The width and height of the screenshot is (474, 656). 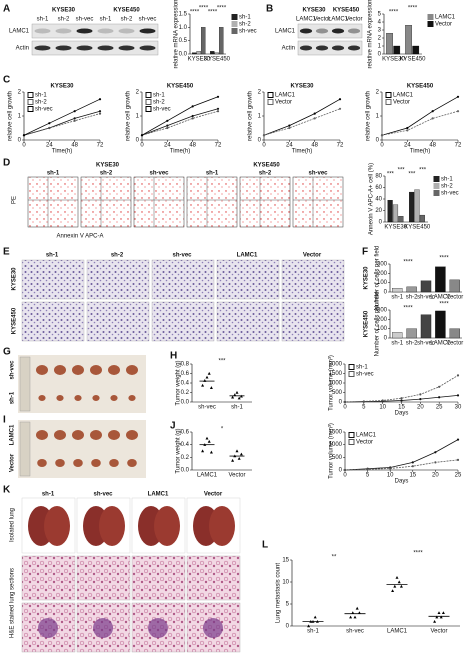 What do you see at coordinates (382, 329) in the screenshot?
I see `y-tick-label: 100` at bounding box center [382, 329].